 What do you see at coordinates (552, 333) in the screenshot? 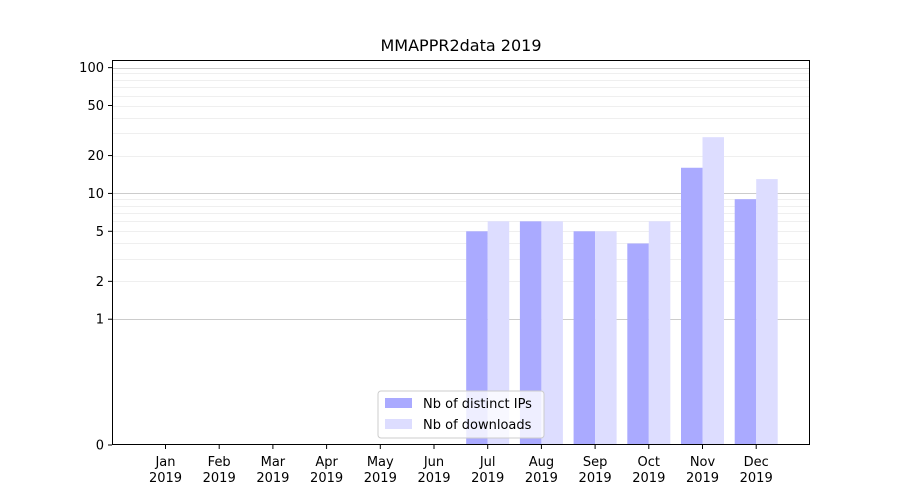
I see `bar-downloads-aug` at bounding box center [552, 333].